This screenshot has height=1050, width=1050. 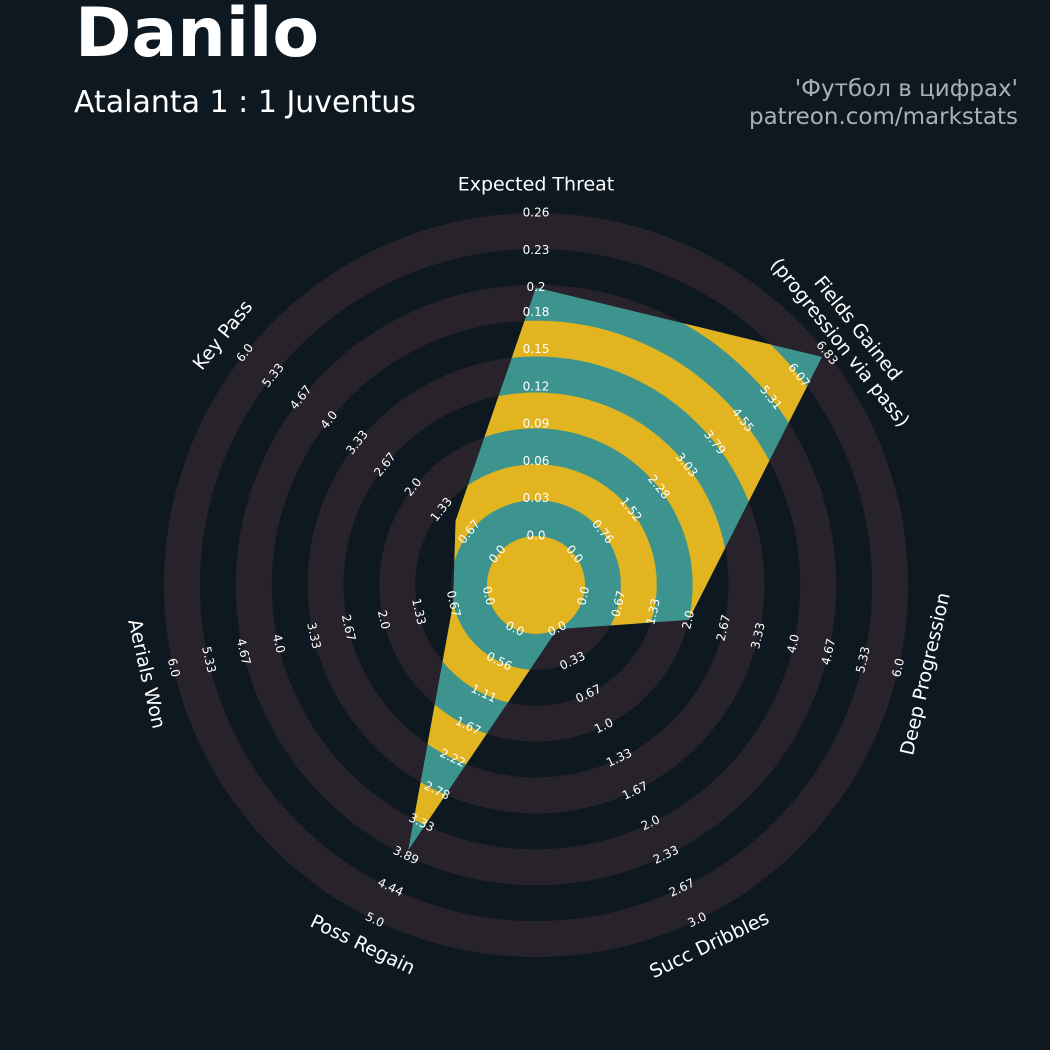 What do you see at coordinates (535, 287) in the screenshot?
I see `tick-label: 0.2` at bounding box center [535, 287].